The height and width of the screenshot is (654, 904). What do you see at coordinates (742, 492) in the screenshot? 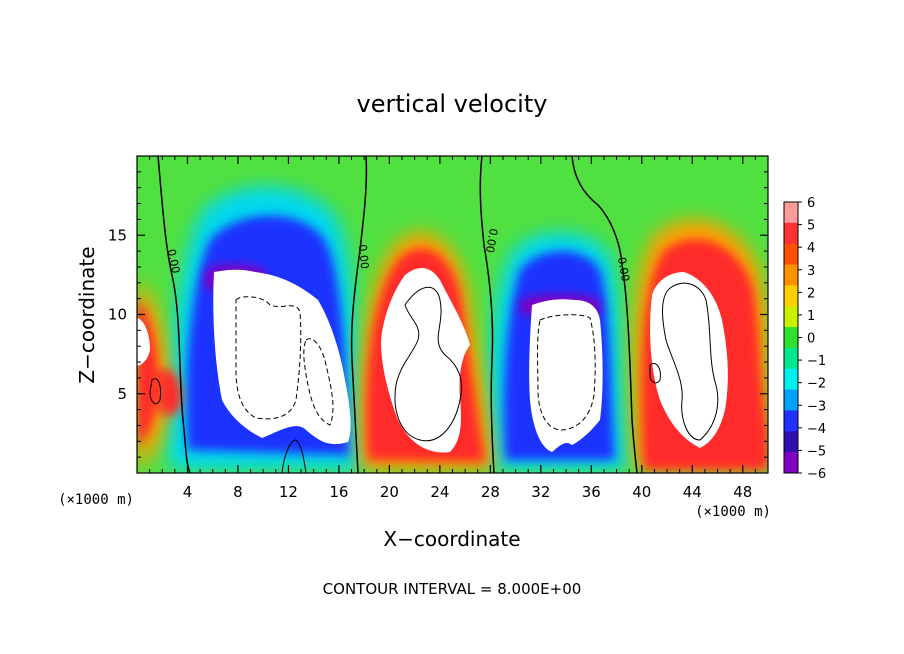
I see `x-tick-label: 48` at bounding box center [742, 492].